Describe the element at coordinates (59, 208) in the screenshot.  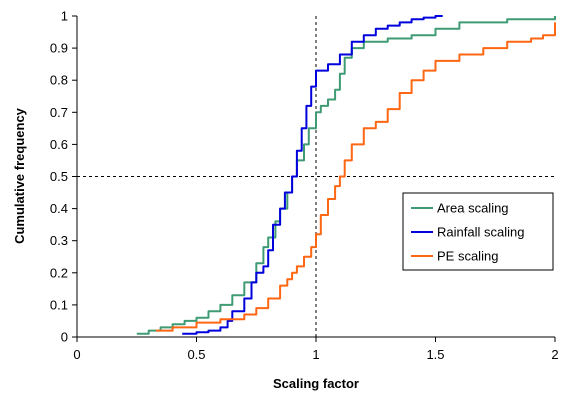
I see `y-tick-label: 0.4` at that location.